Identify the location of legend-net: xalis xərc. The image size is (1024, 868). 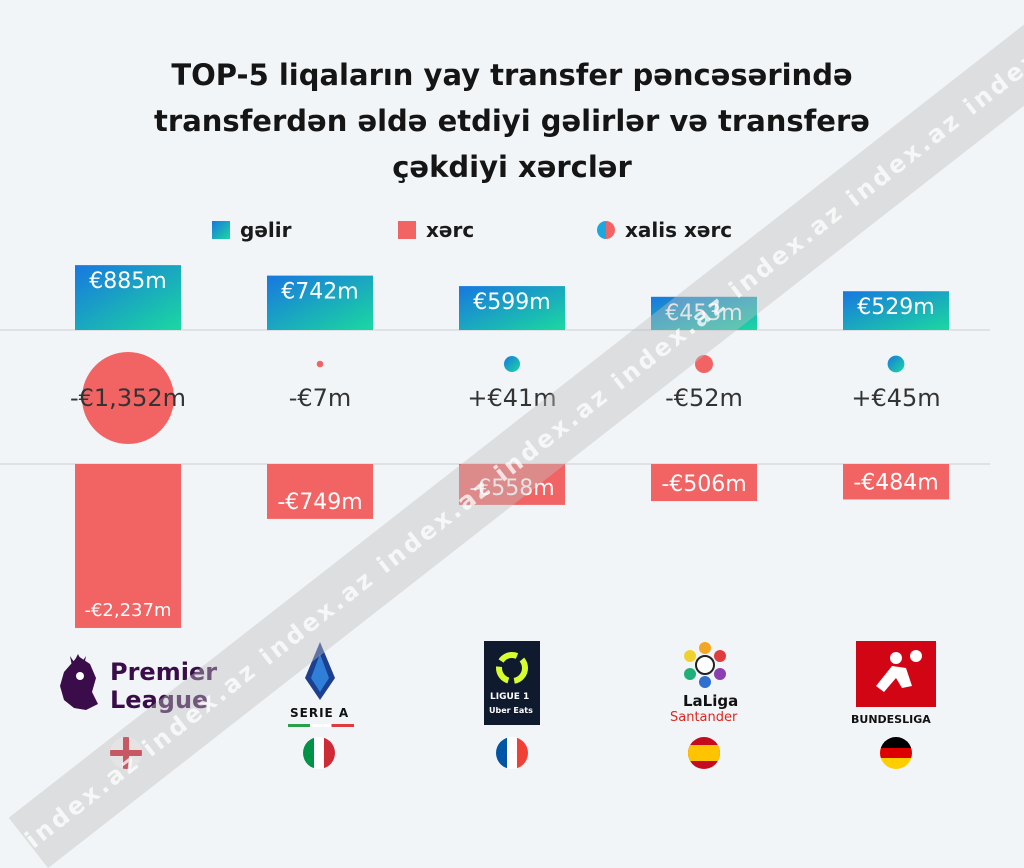
(664, 230).